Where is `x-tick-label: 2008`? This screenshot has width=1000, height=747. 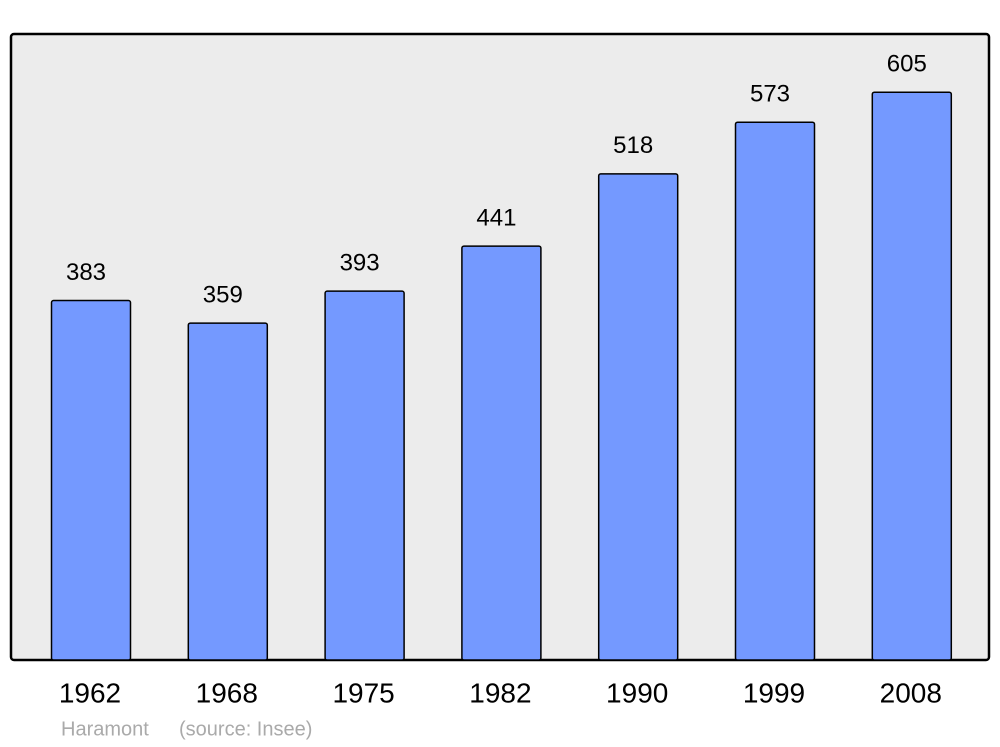
x-tick-label: 2008 is located at coordinates (911, 692).